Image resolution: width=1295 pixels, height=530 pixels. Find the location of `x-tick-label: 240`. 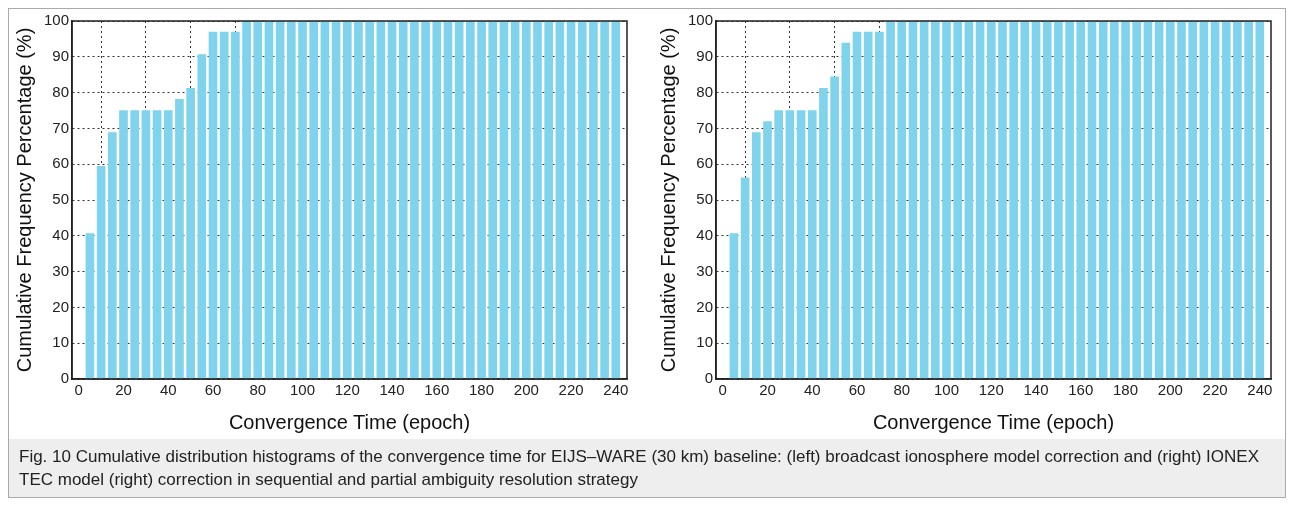

x-tick-label: 240 is located at coordinates (1260, 390).